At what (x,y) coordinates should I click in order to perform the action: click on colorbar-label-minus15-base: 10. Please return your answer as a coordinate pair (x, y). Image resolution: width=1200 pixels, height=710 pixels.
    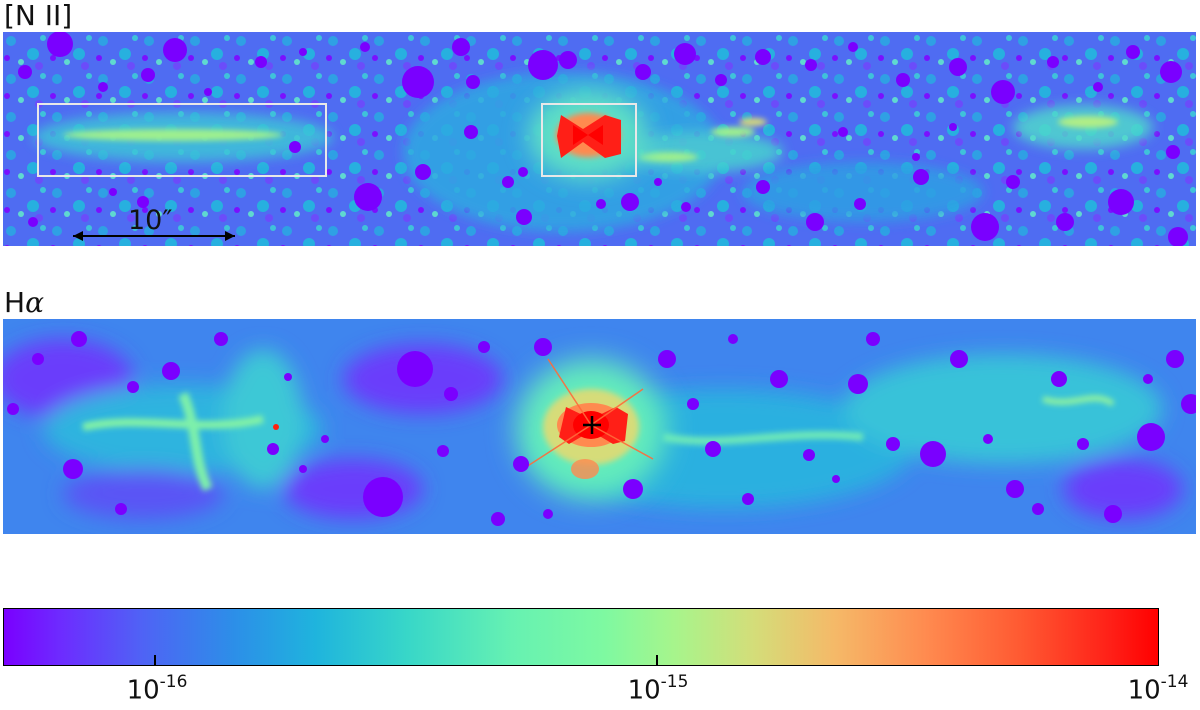
    Looking at the image, I should click on (644, 690).